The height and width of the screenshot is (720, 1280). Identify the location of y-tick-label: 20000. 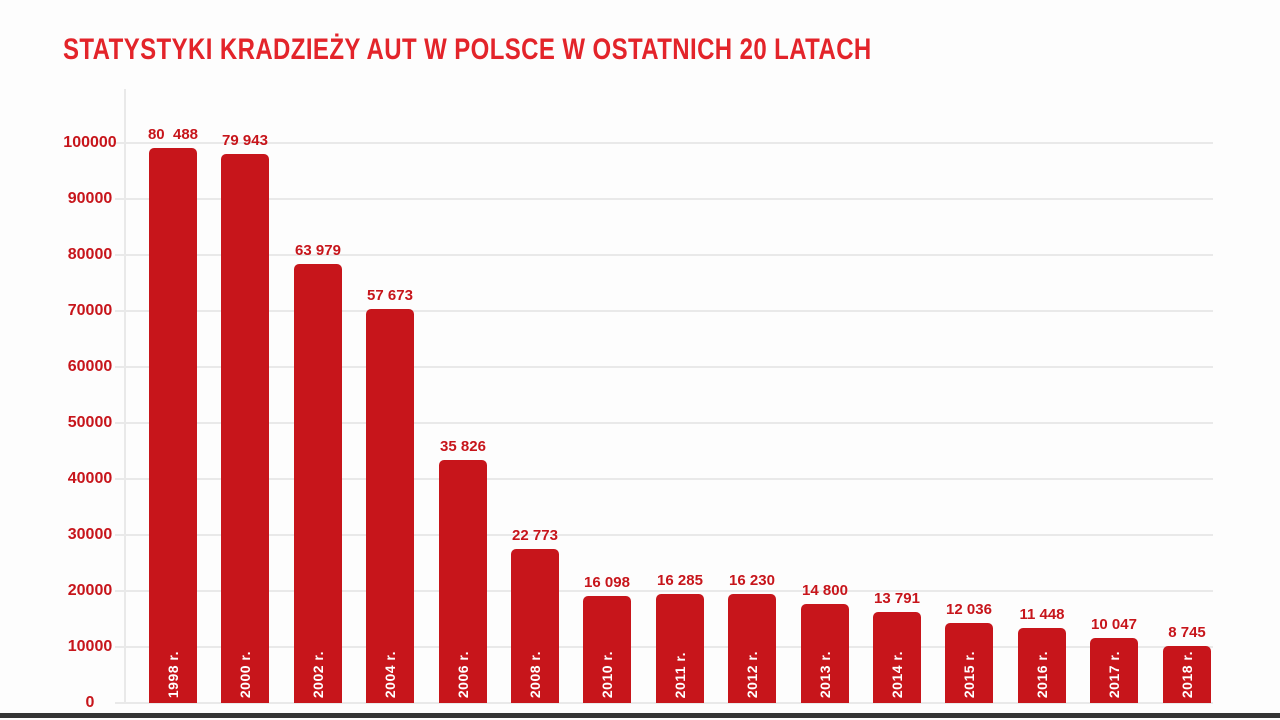
(90, 590).